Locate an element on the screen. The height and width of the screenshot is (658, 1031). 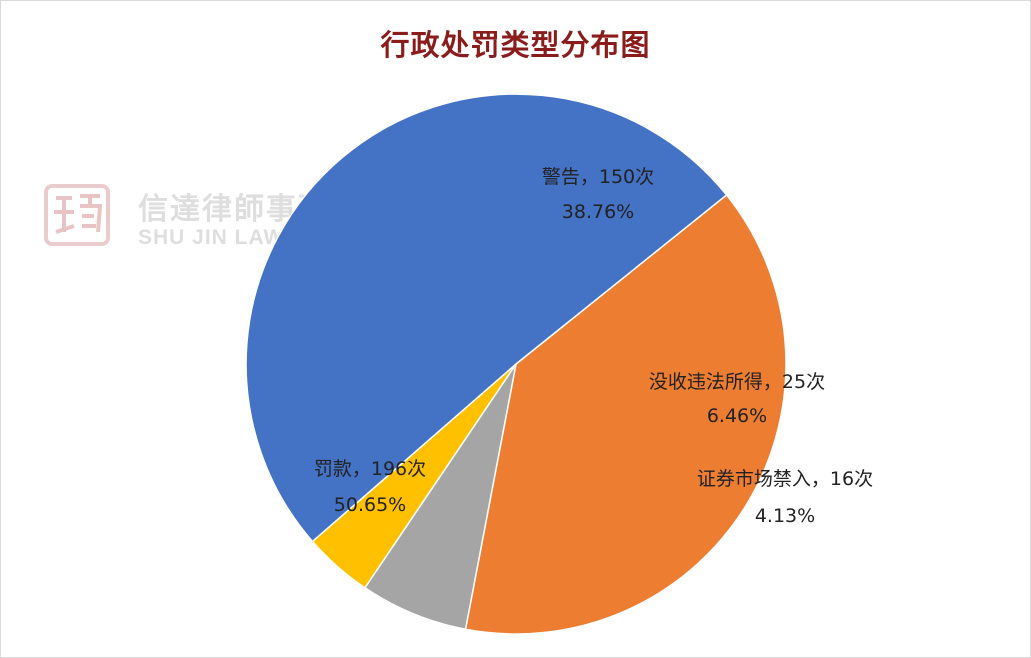
slice-label: 证券市场禁入，16次 is located at coordinates (785, 479).